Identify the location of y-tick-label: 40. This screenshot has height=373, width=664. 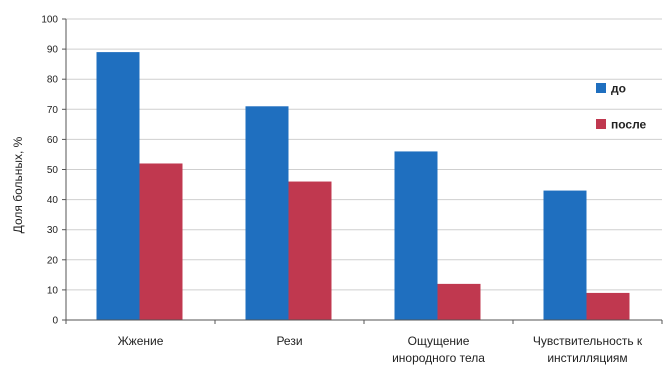
(53, 200).